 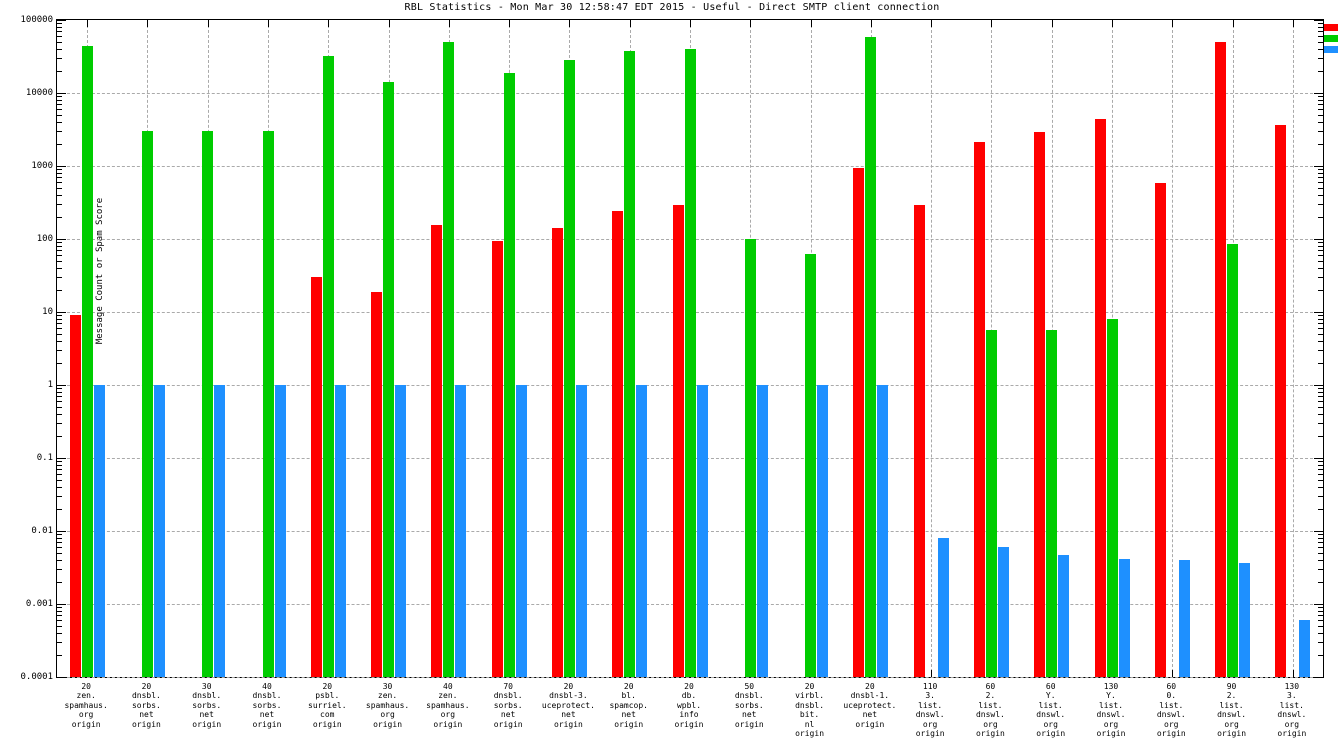 I want to click on x-gridline, so click(x=1173, y=348).